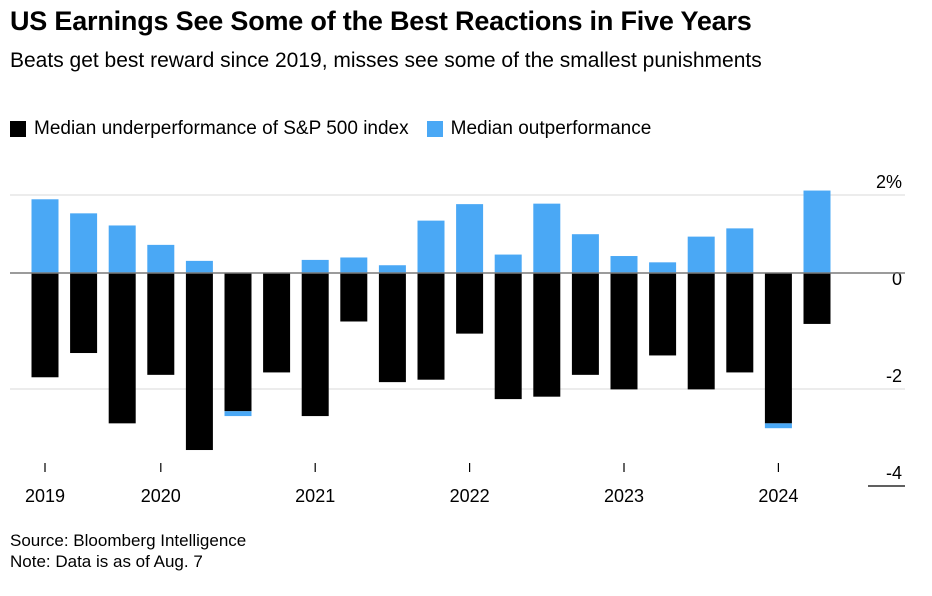 The width and height of the screenshot is (932, 596). I want to click on legend-label-underperformance: Median underperformance of S&P 500 index, so click(221, 128).